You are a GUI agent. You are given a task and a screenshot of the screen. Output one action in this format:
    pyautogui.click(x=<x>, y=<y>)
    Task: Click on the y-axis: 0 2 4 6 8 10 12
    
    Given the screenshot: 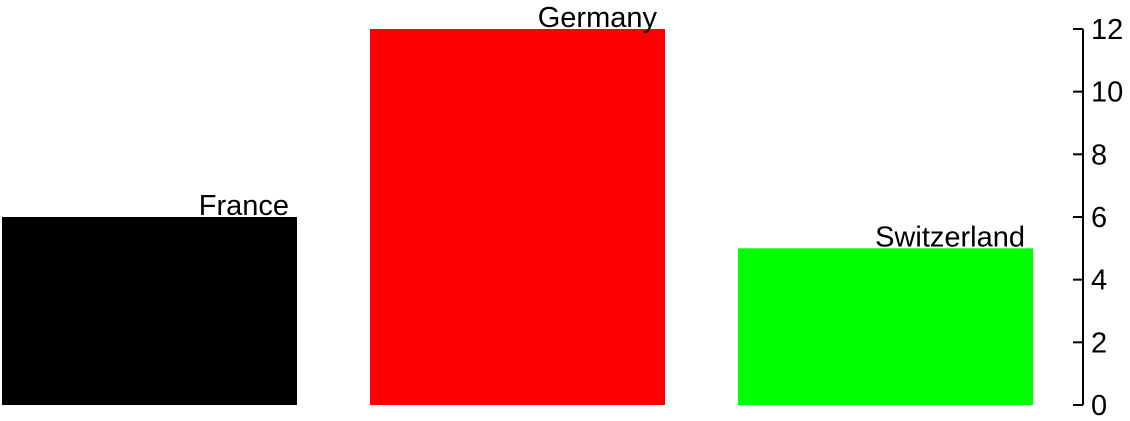 What is the action you would take?
    pyautogui.click(x=1098, y=217)
    